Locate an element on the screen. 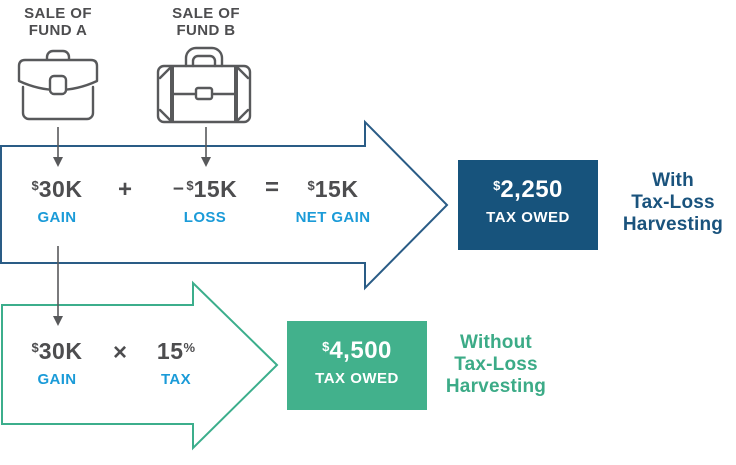 This screenshot has height=465, width=736. with-caption-line3: Harvesting is located at coordinates (673, 224).